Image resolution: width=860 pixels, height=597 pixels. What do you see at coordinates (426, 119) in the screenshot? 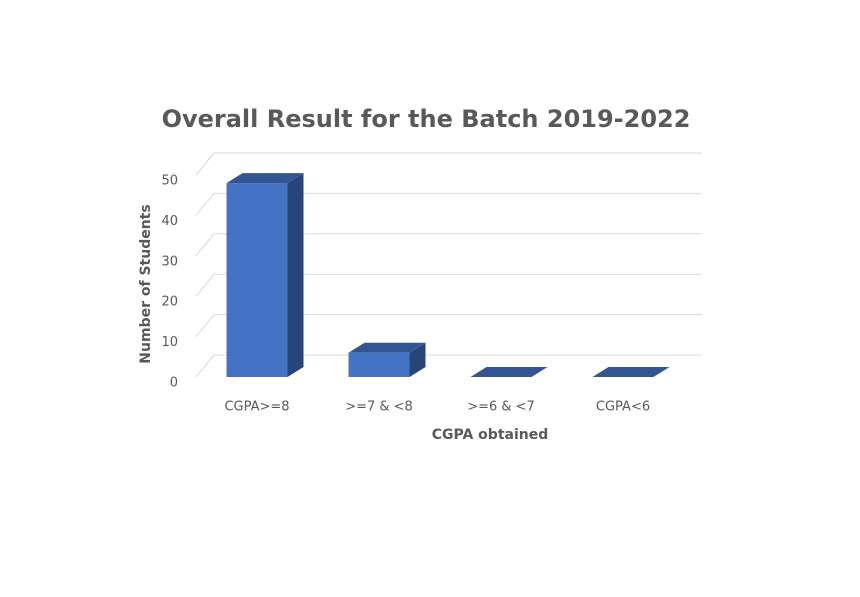
I see `chart-title: Overall Result for the Batch 2019-2022` at bounding box center [426, 119].